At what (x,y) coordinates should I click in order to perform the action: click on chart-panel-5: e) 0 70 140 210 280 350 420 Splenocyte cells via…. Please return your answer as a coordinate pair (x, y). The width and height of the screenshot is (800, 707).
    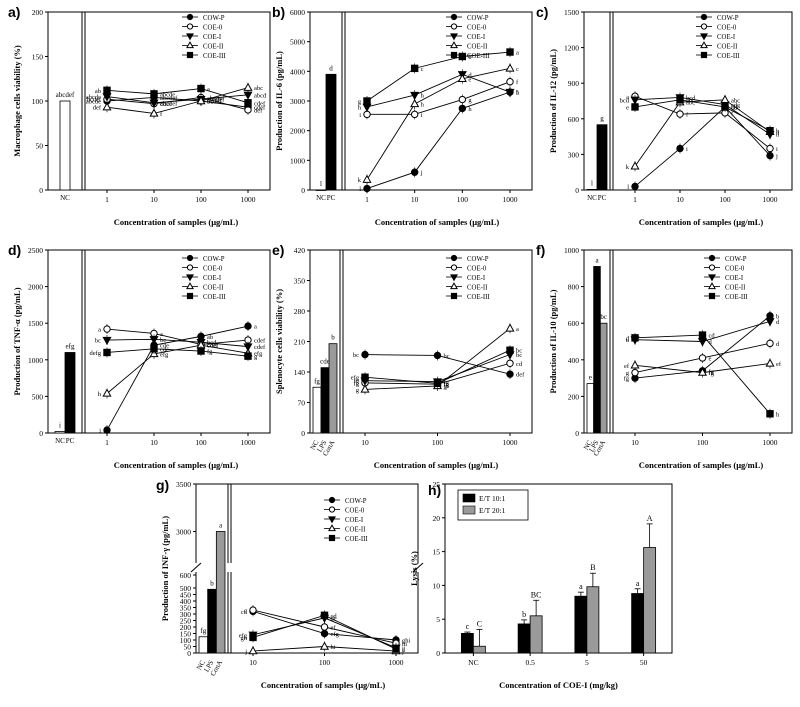
    Looking at the image, I should click on (402, 356).